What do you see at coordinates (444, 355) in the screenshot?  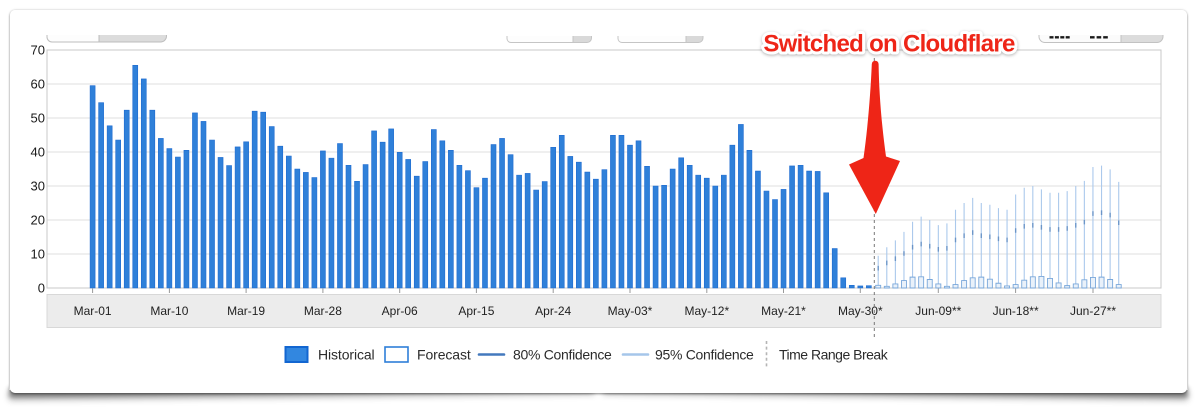 I see `svg-text: Forecast` at bounding box center [444, 355].